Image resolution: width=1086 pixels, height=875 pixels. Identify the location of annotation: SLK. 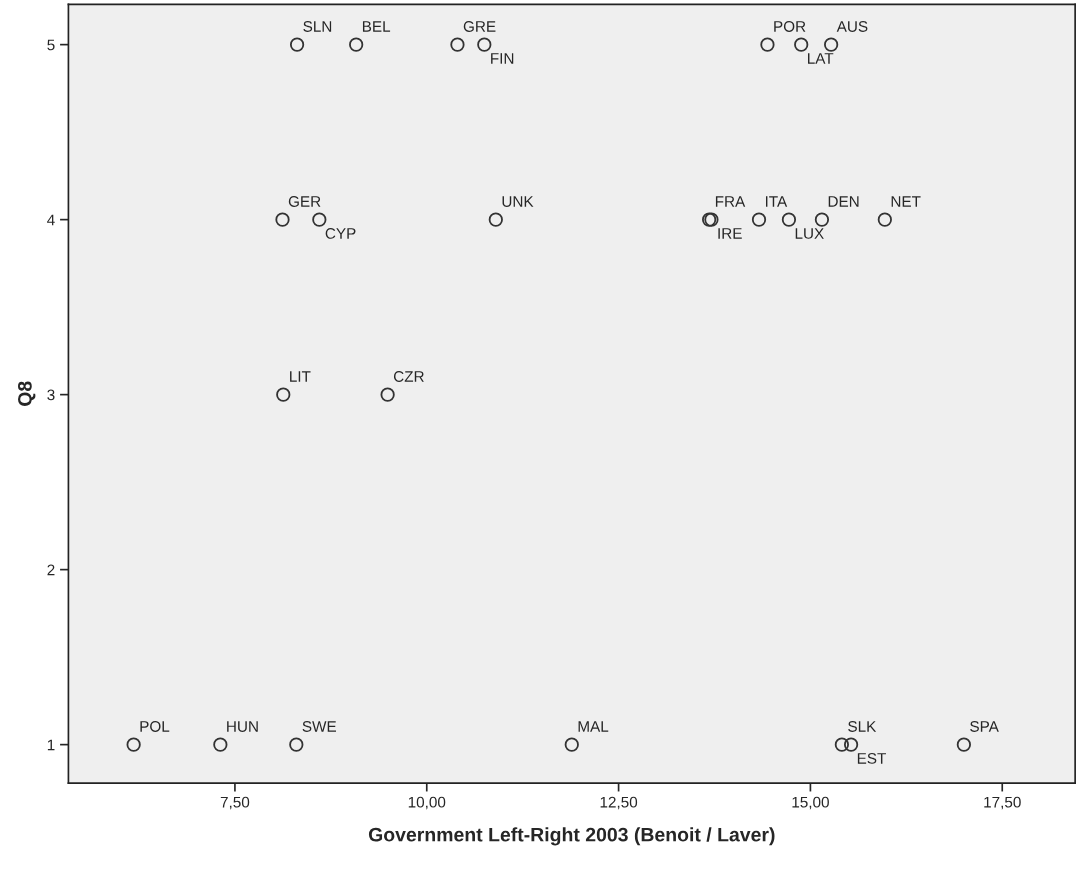
(862, 726).